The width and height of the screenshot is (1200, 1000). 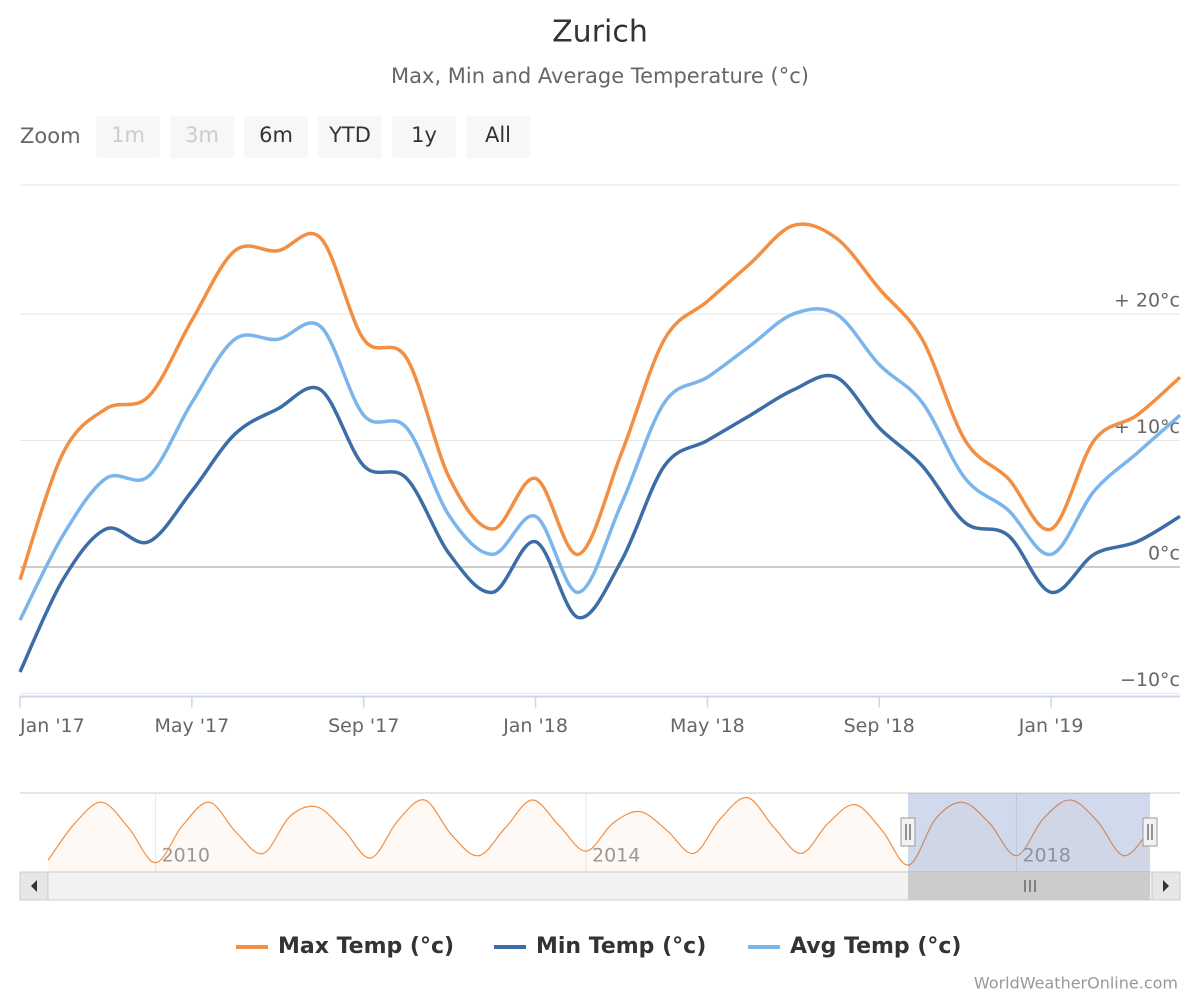 I want to click on y-tick-label: 0°c, so click(x=1164, y=554).